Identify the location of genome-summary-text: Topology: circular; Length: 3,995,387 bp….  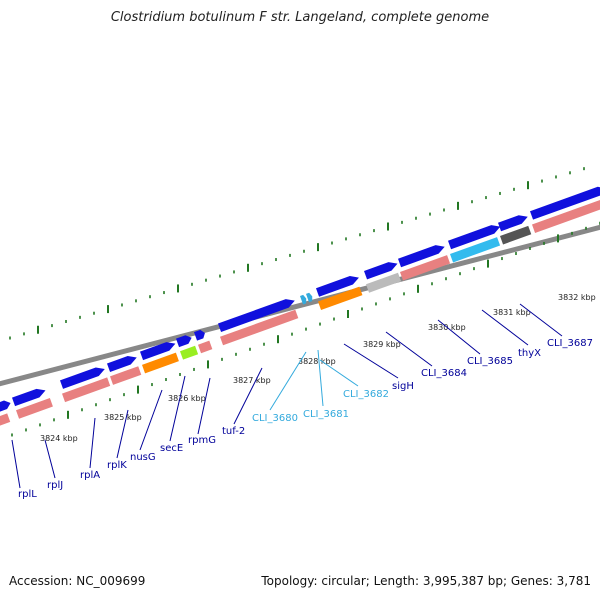
(426, 581).